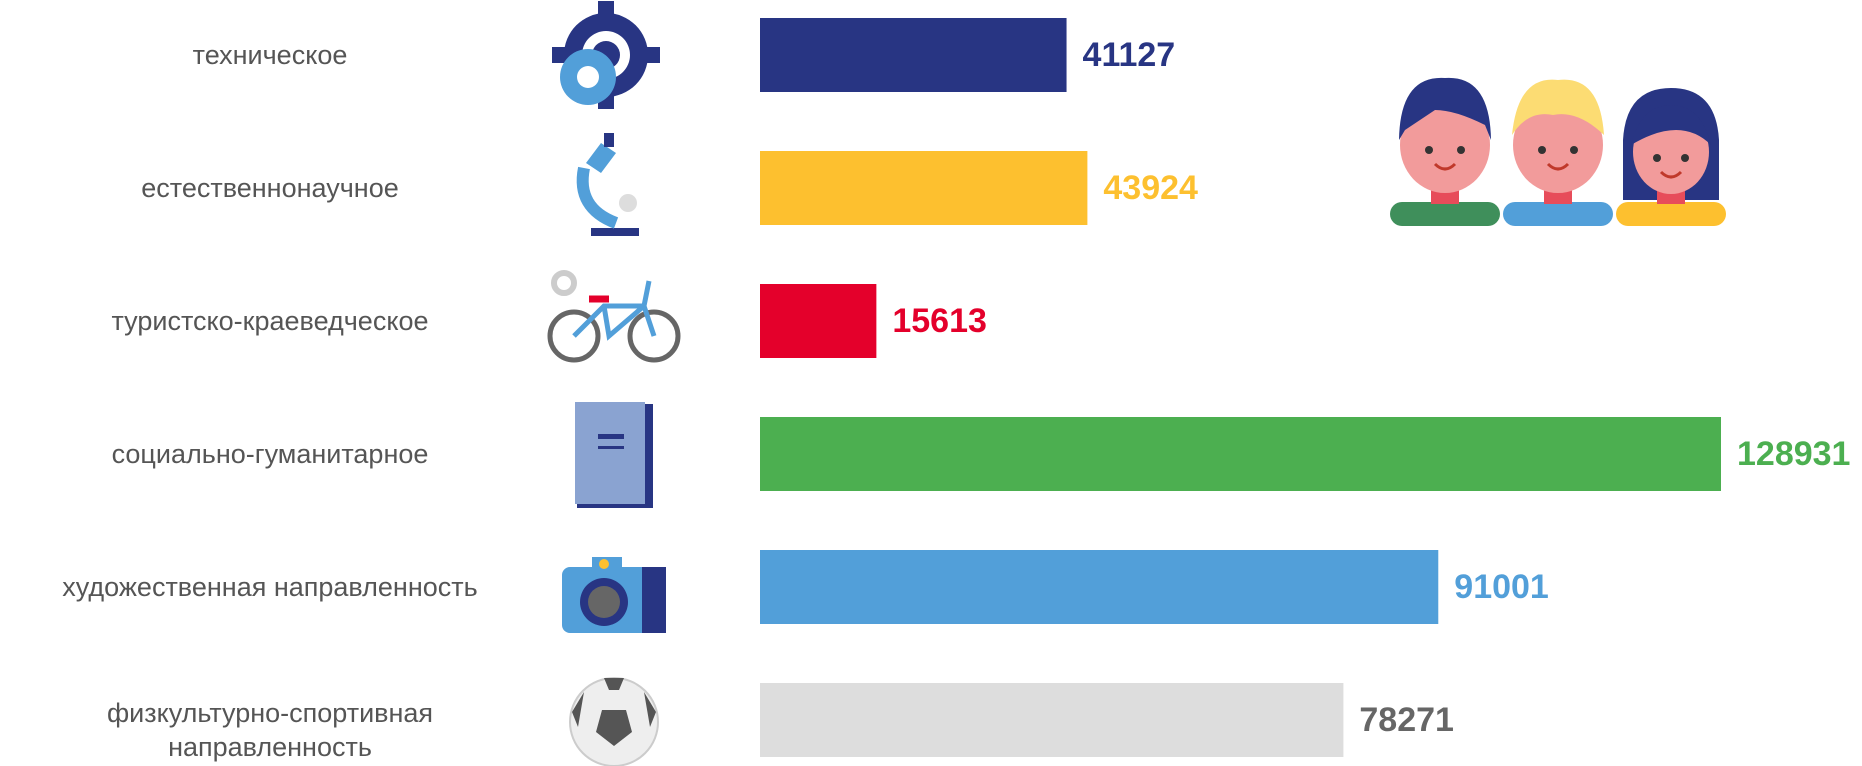 The image size is (1862, 766). I want to click on value-label: 91001, so click(1501, 587).